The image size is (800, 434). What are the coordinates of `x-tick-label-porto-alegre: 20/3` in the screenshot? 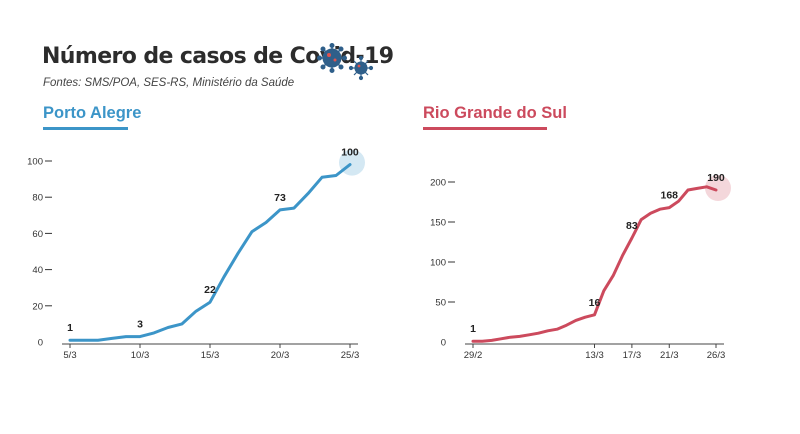 It's located at (280, 355).